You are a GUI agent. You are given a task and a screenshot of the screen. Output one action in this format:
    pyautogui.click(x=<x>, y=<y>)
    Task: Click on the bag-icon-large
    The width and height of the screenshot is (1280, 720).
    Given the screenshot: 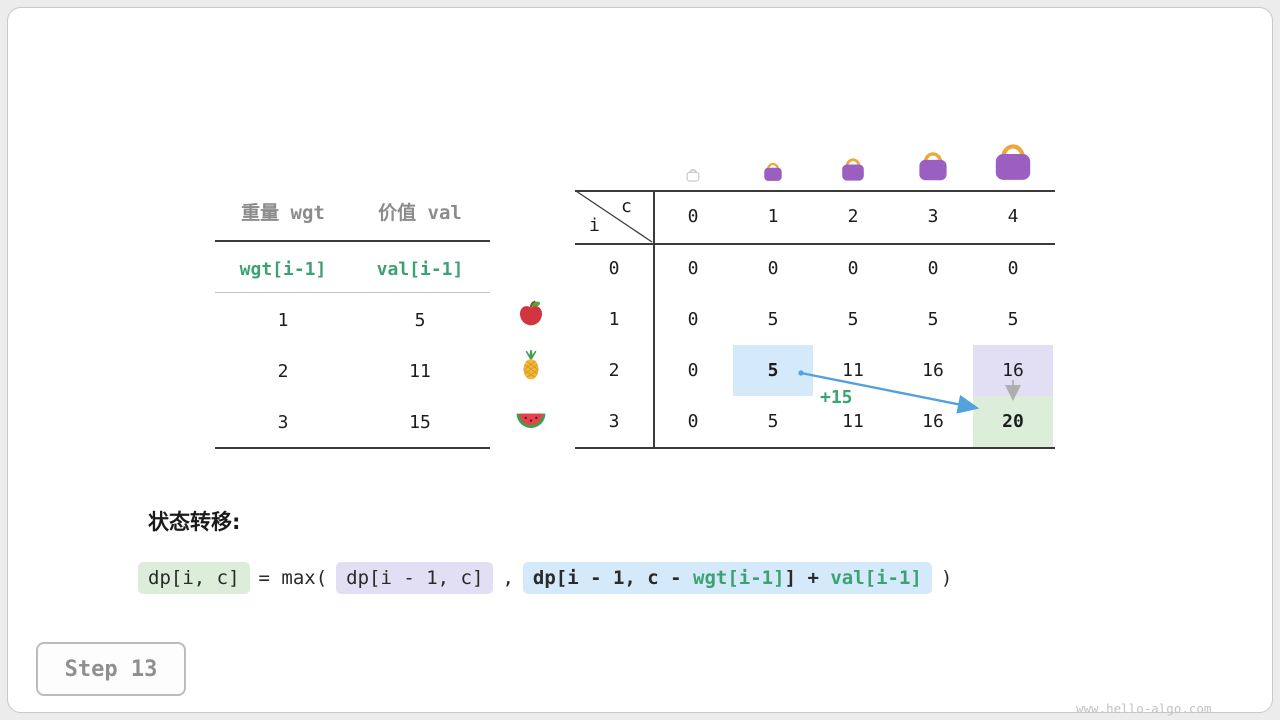 What is the action you would take?
    pyautogui.click(x=933, y=167)
    